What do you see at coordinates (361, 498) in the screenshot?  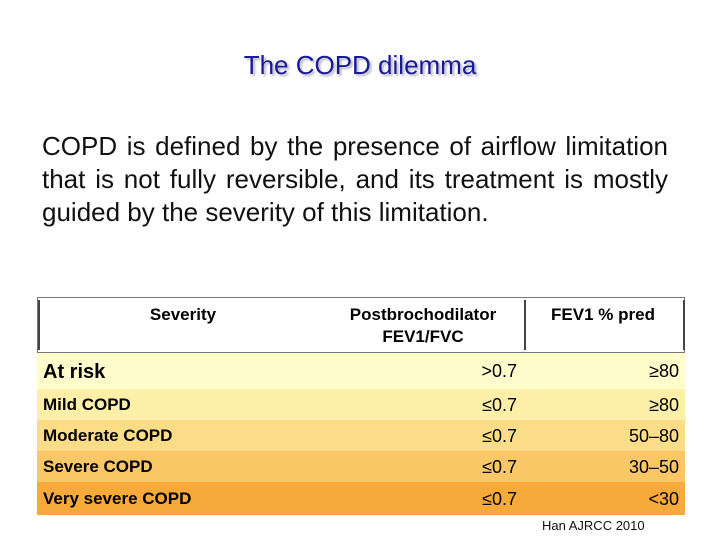 I see `table-row: Very severe COPD ≤0.7 <30` at bounding box center [361, 498].